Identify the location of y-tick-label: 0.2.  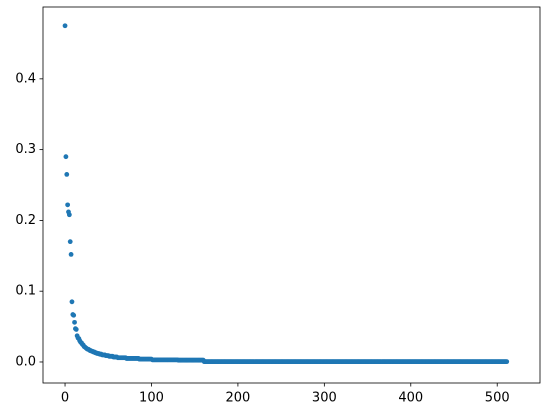
(25, 220).